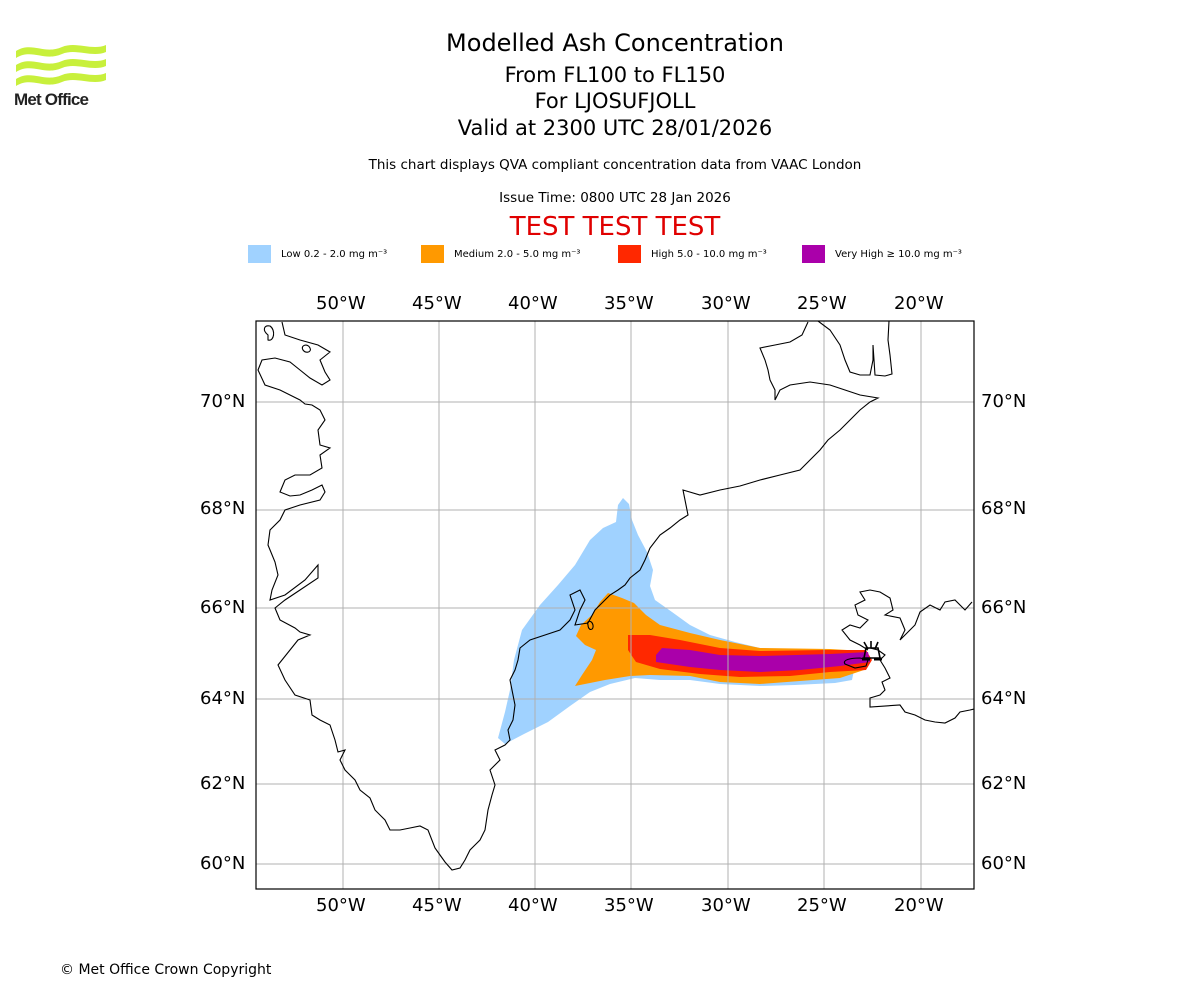  Describe the element at coordinates (822, 905) in the screenshot. I see `lon-label-bottom-25w: 25°W` at that location.